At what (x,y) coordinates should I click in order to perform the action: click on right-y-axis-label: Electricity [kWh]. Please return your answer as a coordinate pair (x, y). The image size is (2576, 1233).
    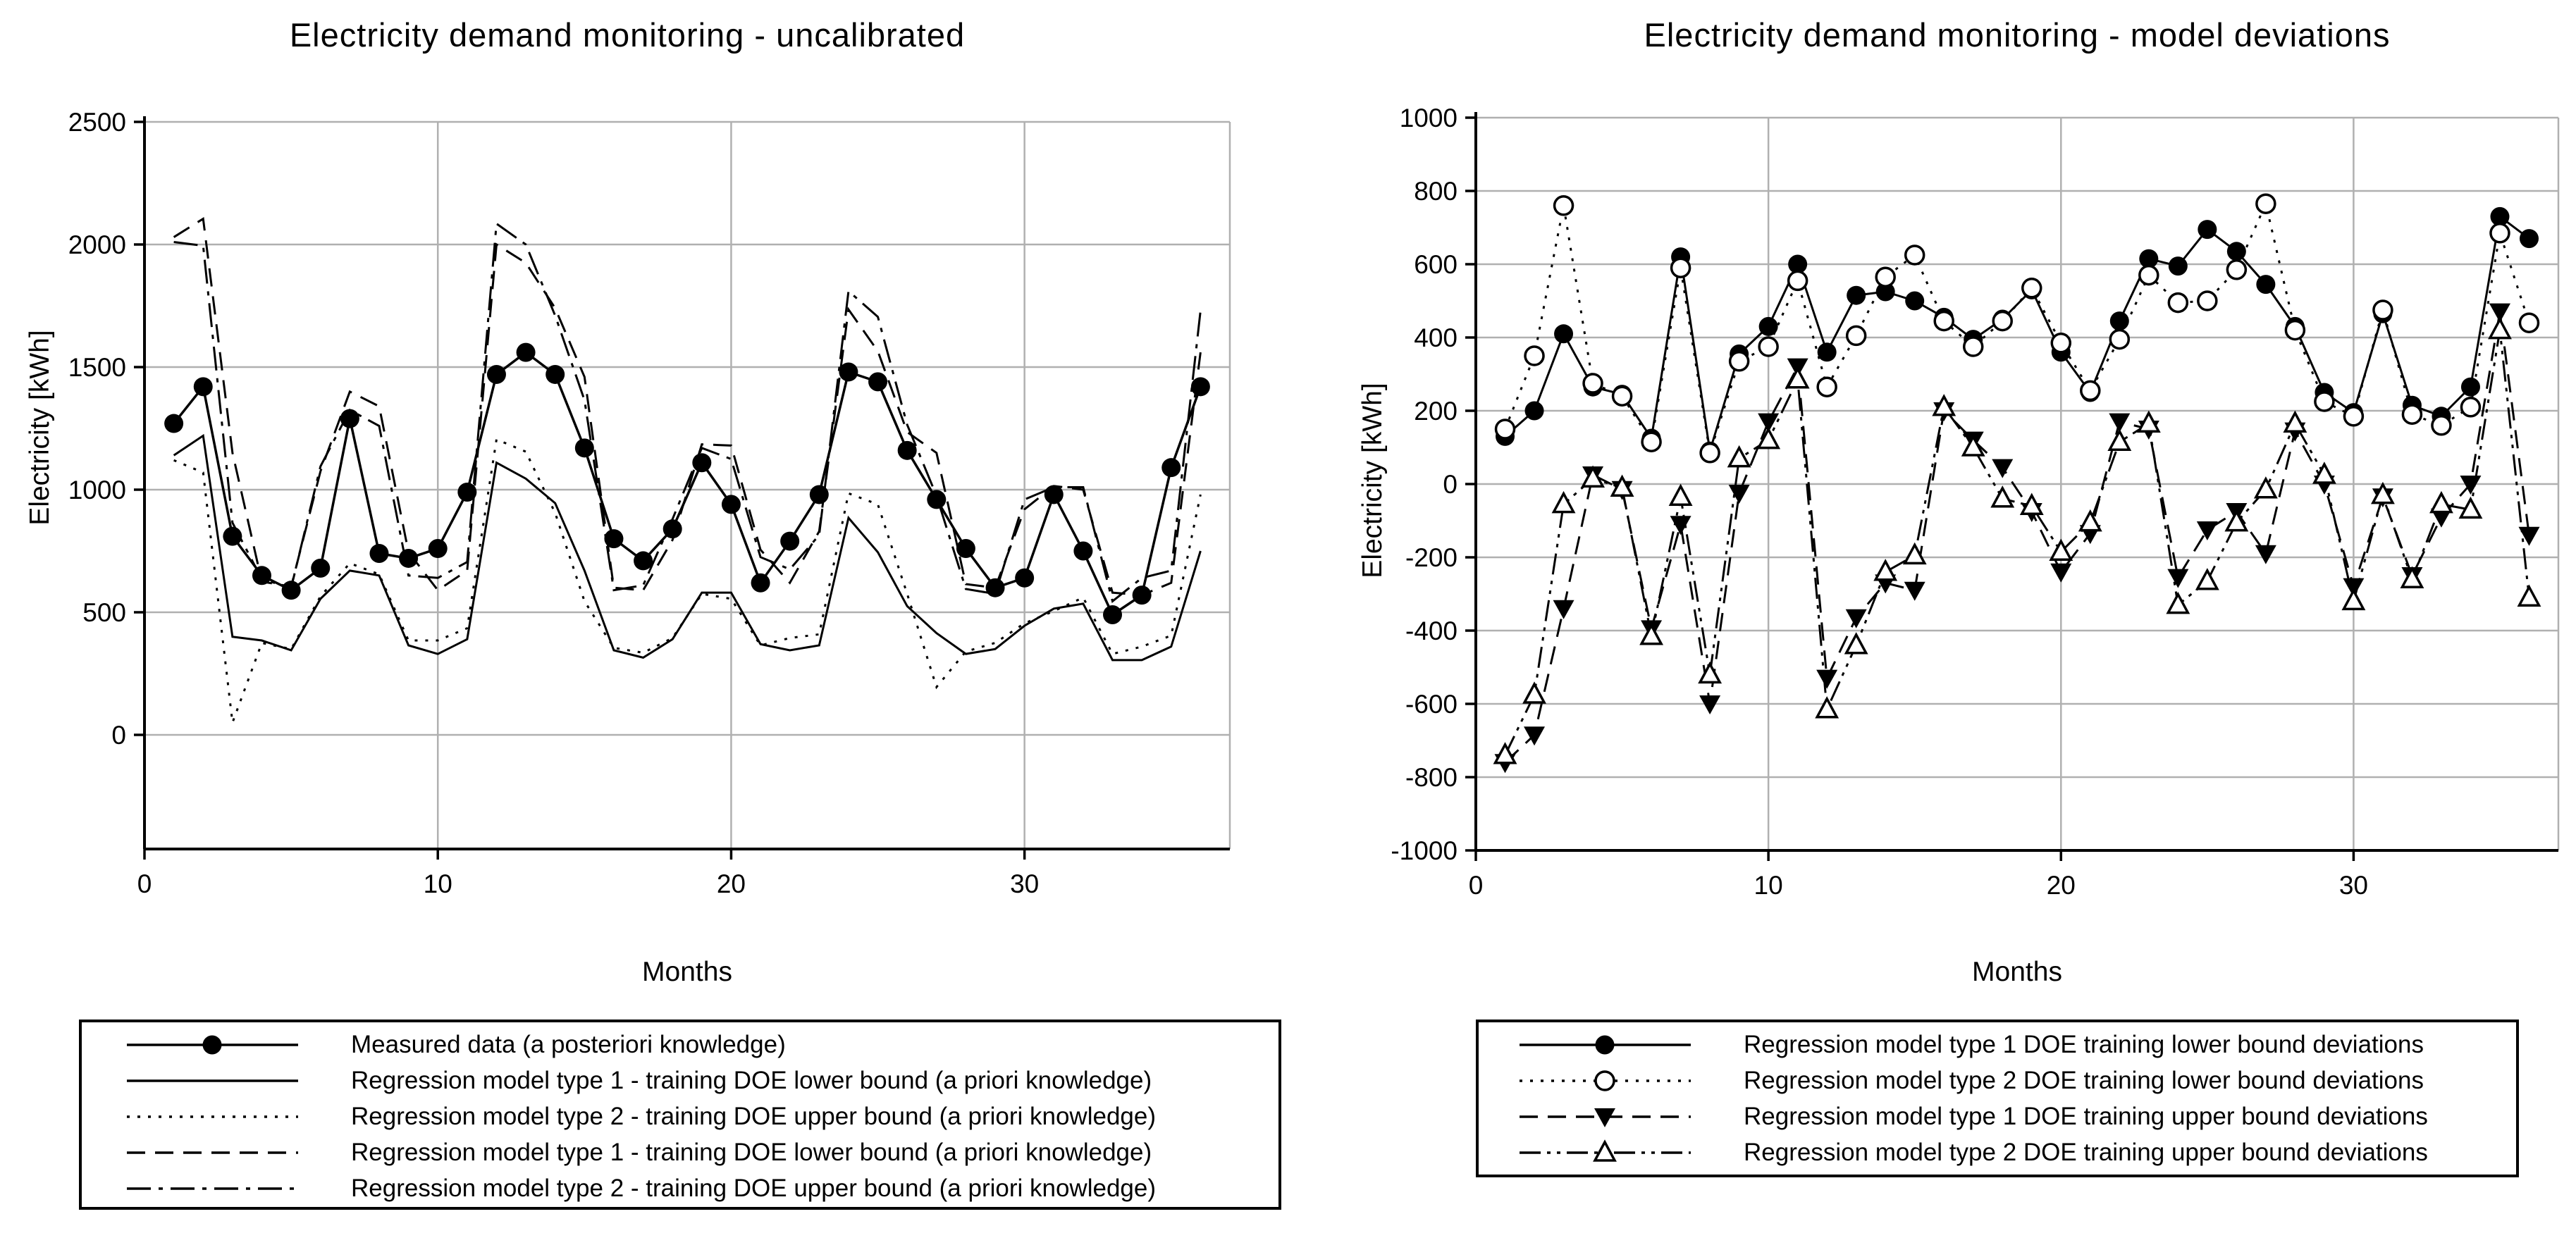
    Looking at the image, I should click on (1372, 481).